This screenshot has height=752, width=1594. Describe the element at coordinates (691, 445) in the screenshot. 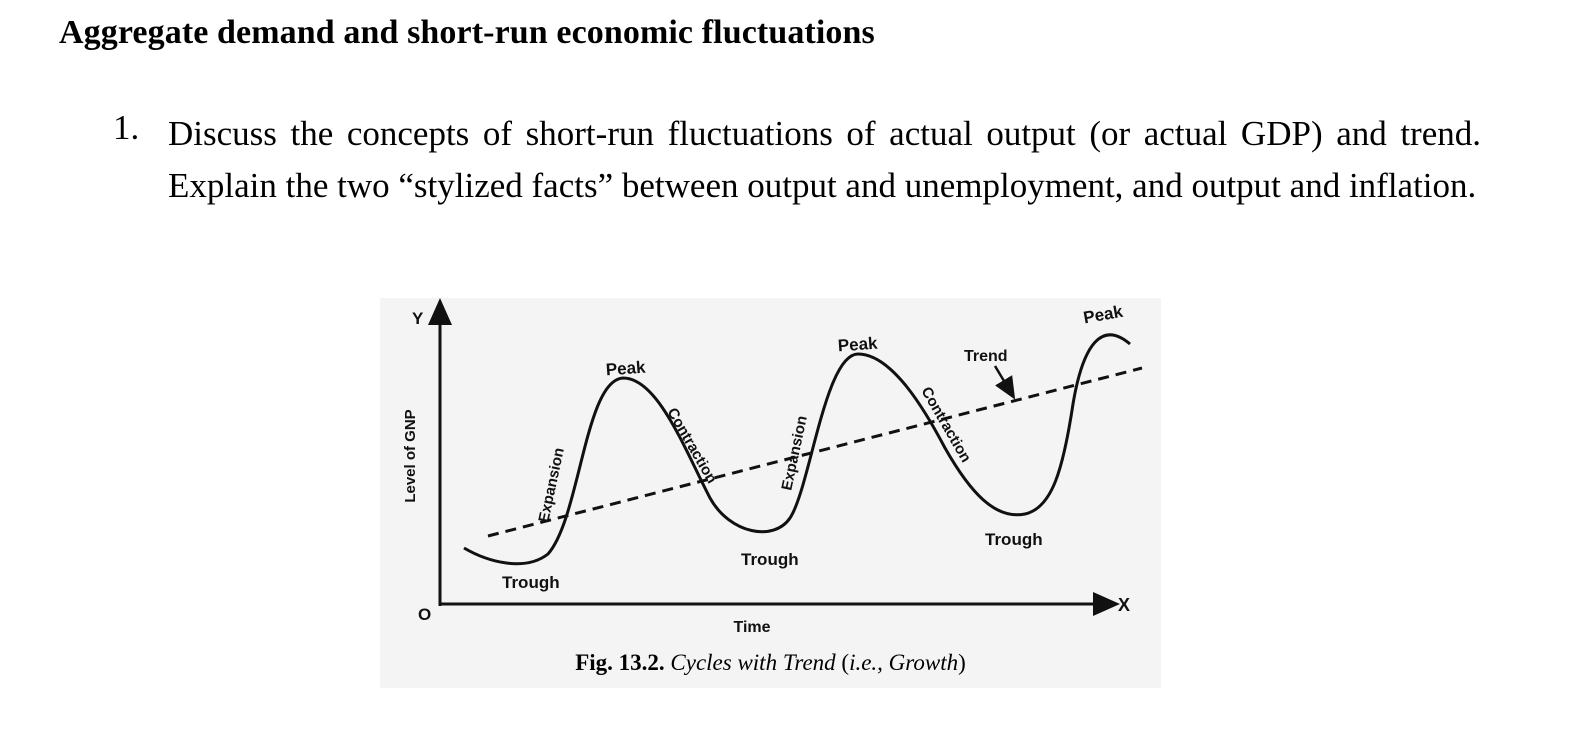

I see `contraction-label-1: Contraction` at that location.